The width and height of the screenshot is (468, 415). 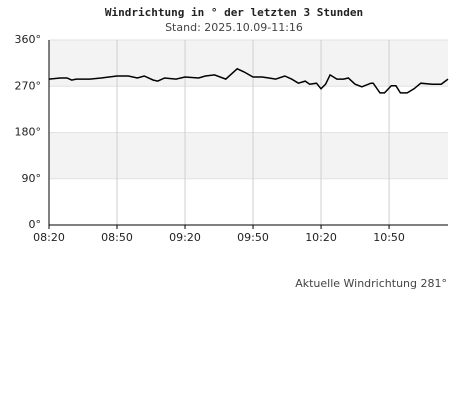 What do you see at coordinates (32, 178) in the screenshot?
I see `y-tick-label: 90°` at bounding box center [32, 178].